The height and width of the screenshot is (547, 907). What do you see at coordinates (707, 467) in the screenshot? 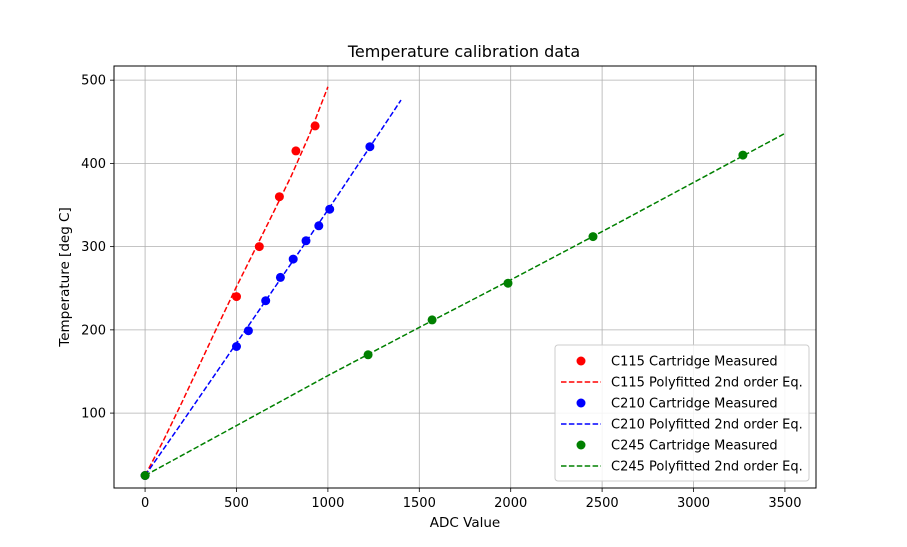
I see `legend-entry: C245 Polyfitted 2nd order Eq.` at bounding box center [707, 467].